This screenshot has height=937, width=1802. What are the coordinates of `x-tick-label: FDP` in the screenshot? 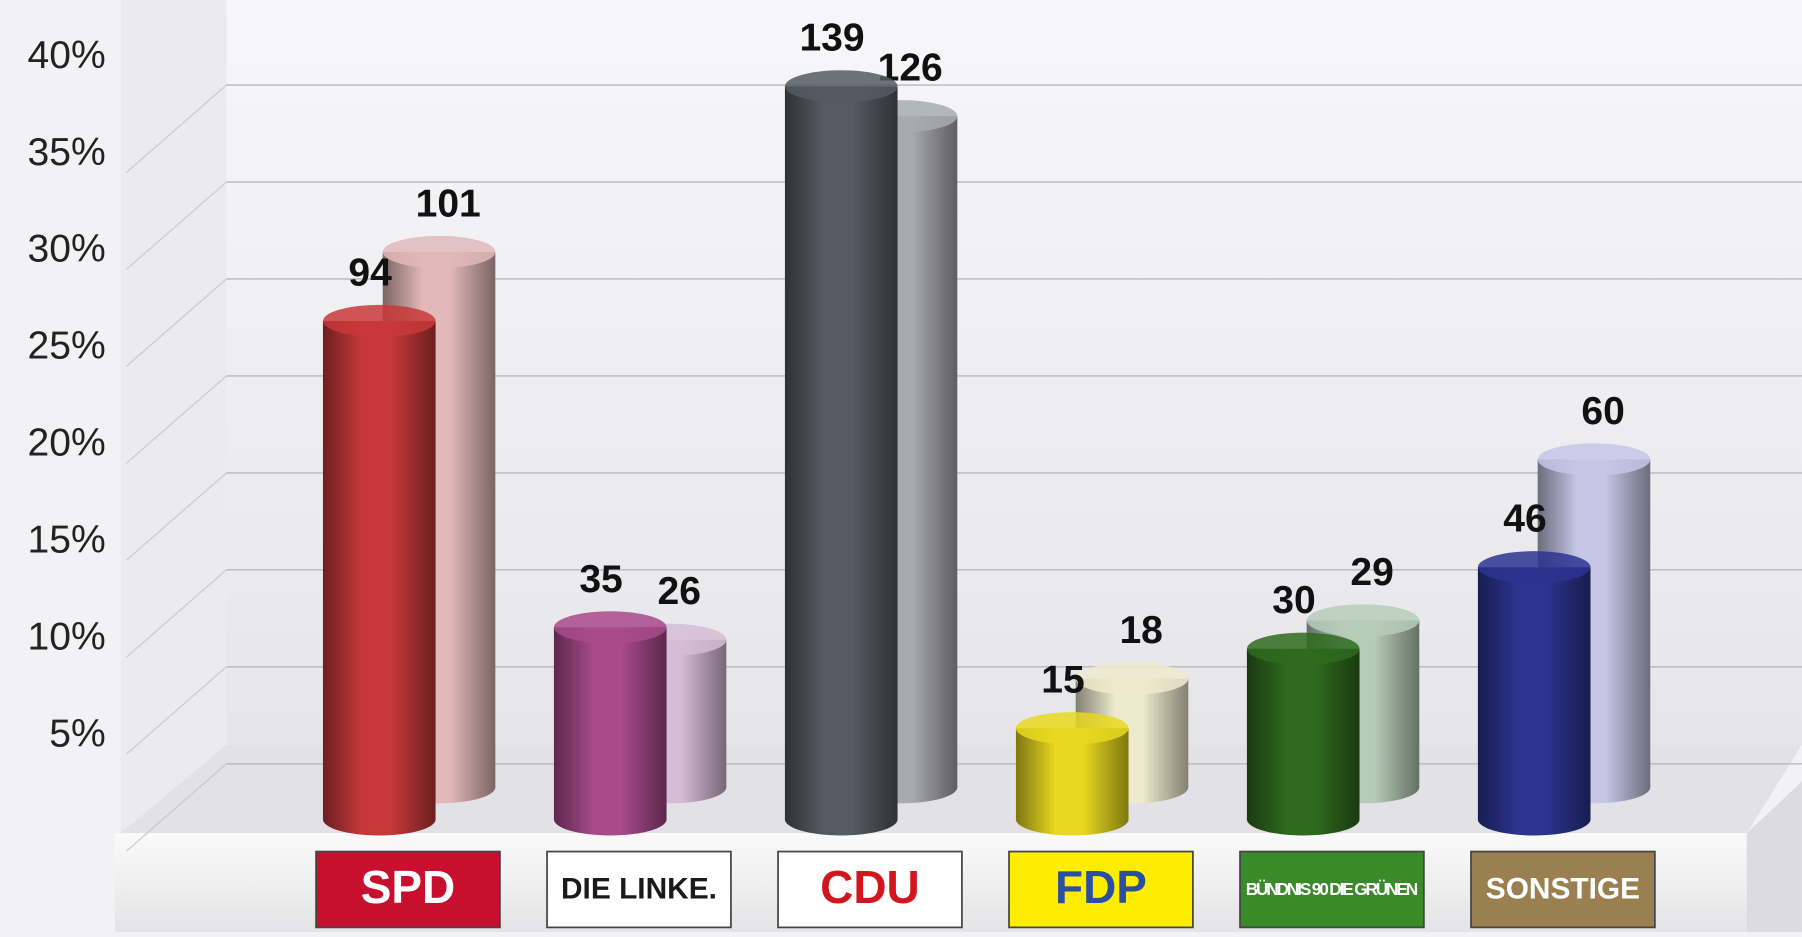 It's located at (1101, 887).